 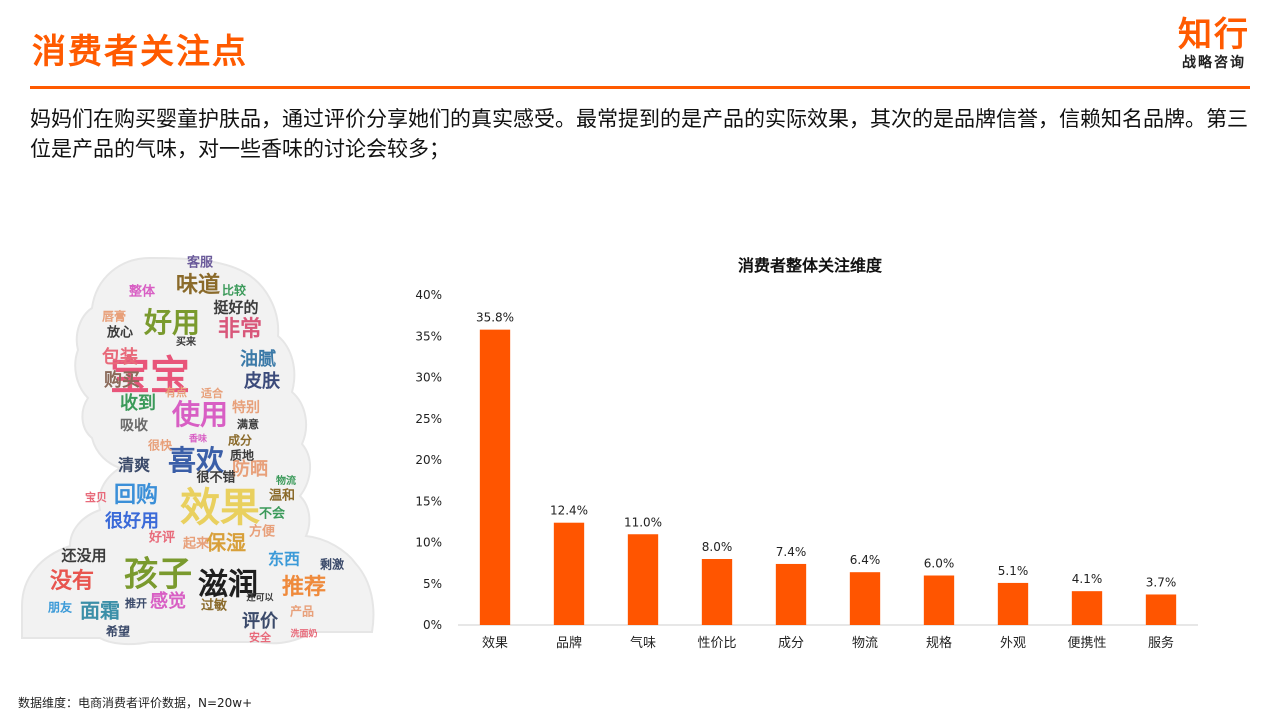 I want to click on cloud-word: 非常, so click(x=240, y=329).